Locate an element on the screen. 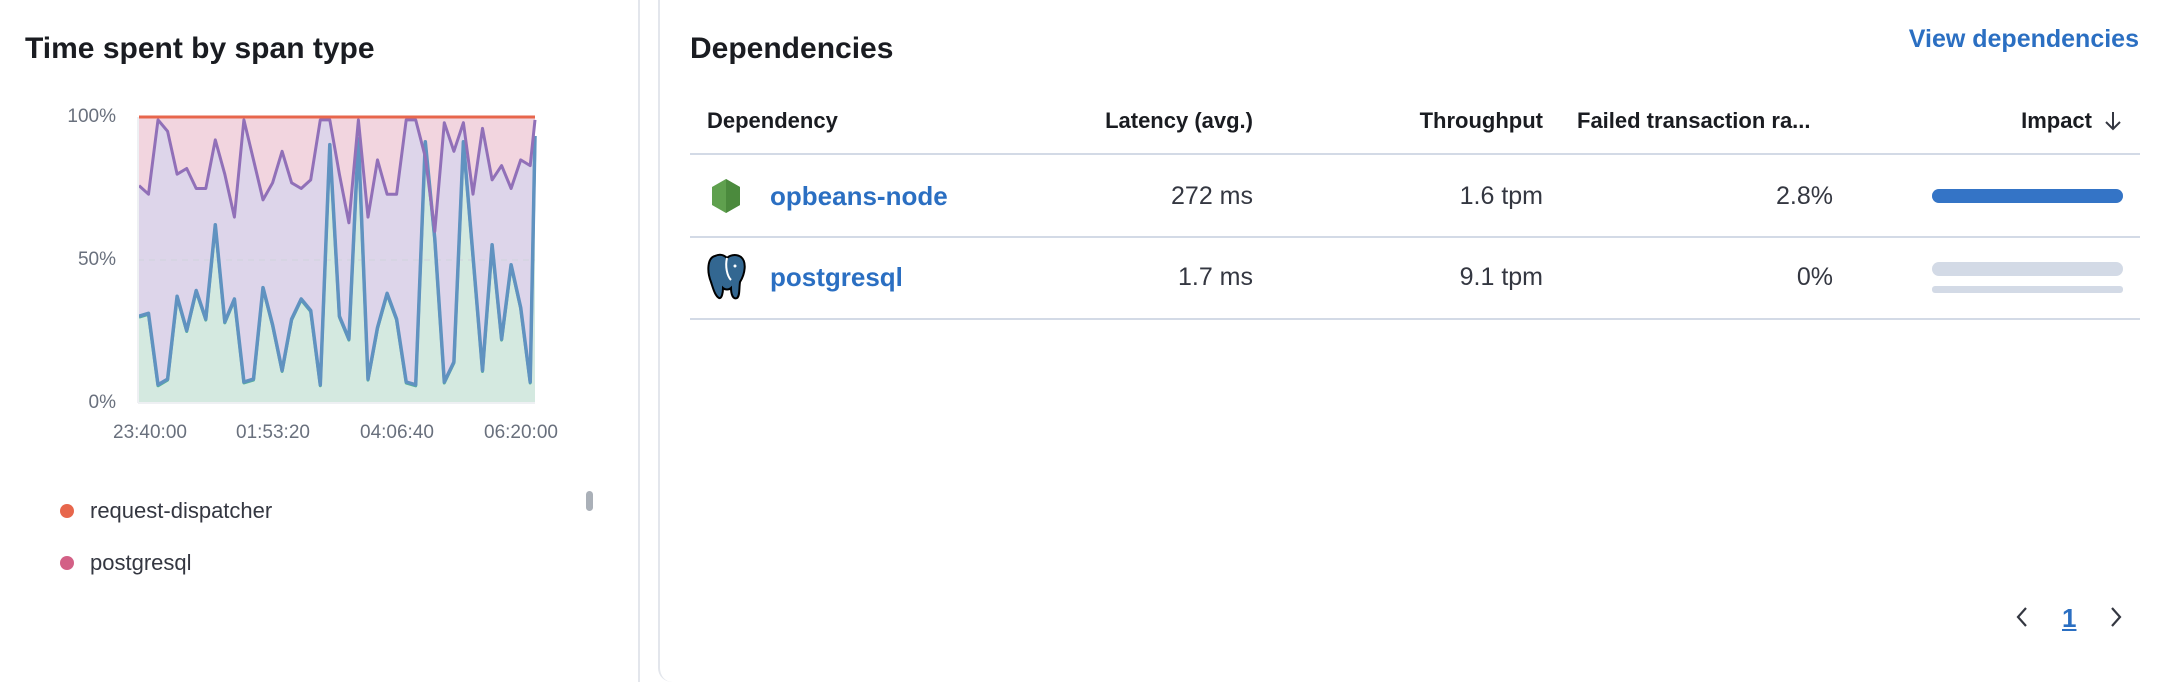  previous-page-button is located at coordinates (2022, 620).